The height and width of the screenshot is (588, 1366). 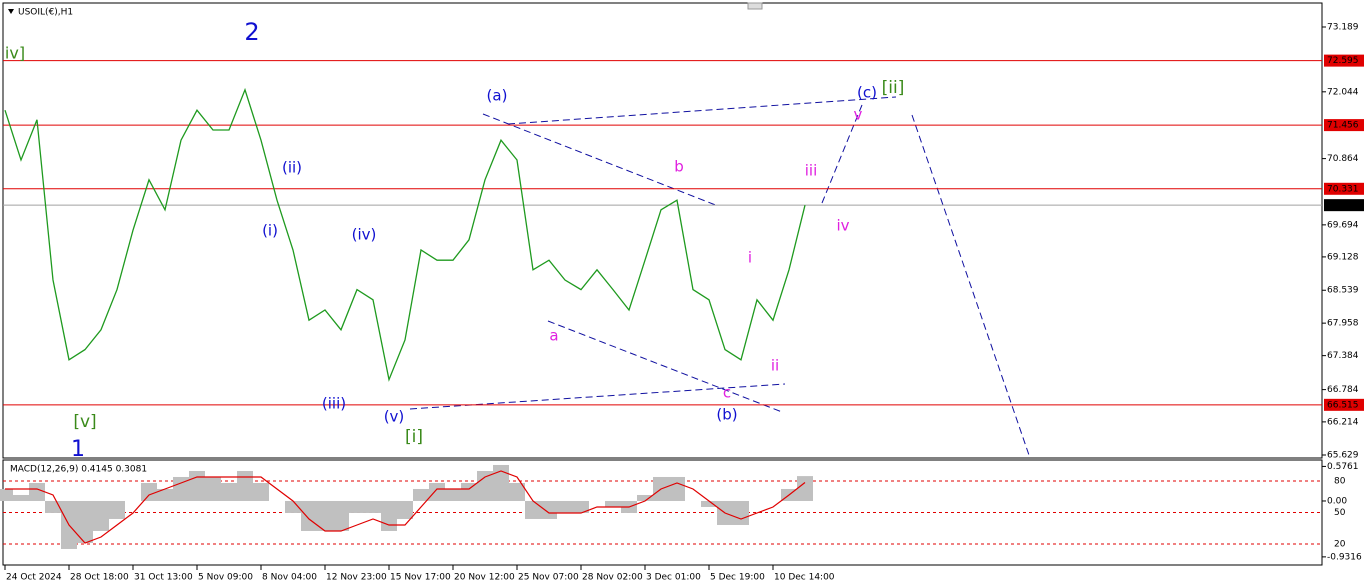 What do you see at coordinates (867, 93) in the screenshot?
I see `wave-label: (c)` at bounding box center [867, 93].